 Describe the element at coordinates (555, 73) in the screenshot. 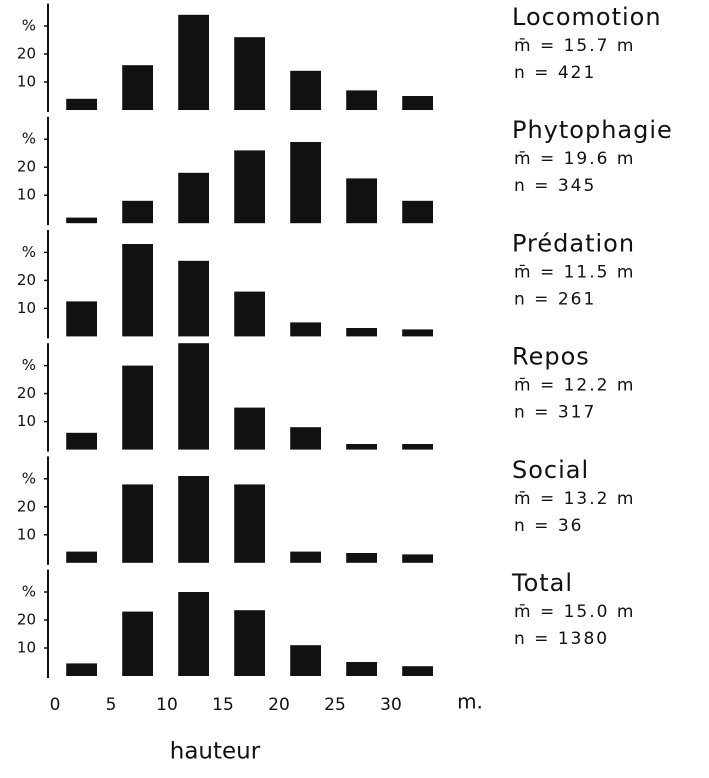

I see `panel-stat: n = 421` at that location.